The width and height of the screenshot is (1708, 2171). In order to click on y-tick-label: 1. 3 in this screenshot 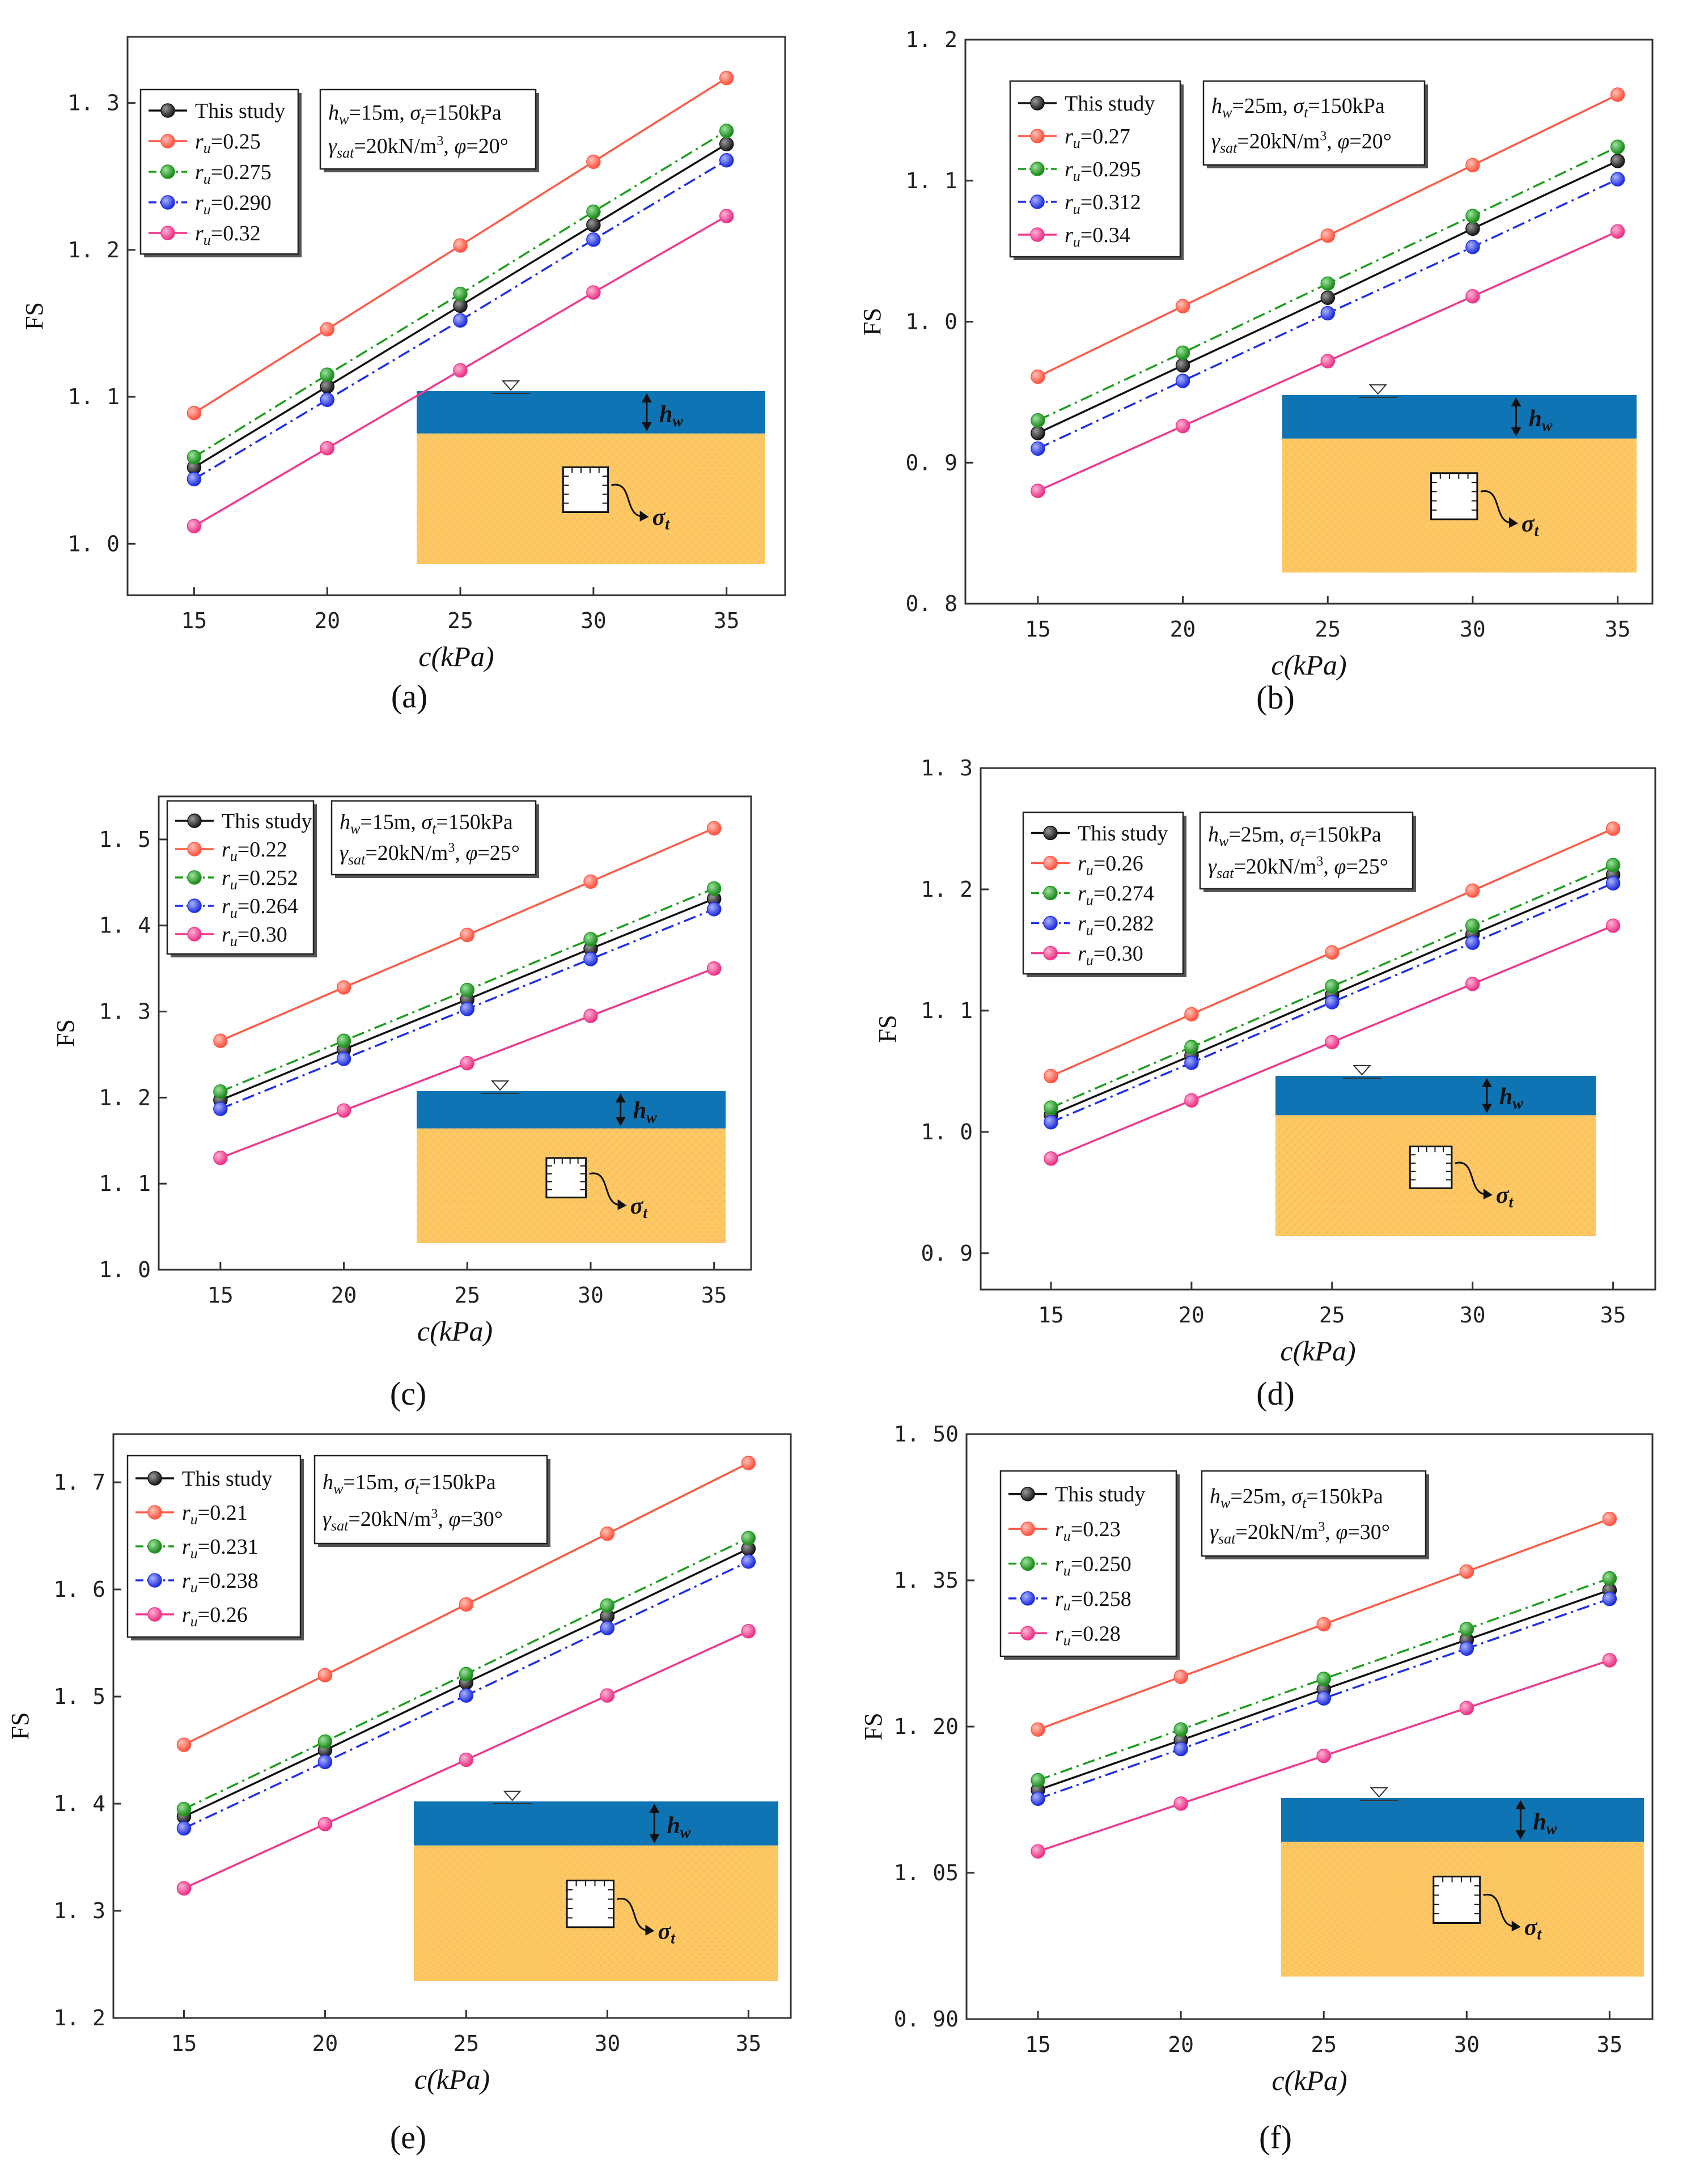, I will do `click(79, 1910)`.